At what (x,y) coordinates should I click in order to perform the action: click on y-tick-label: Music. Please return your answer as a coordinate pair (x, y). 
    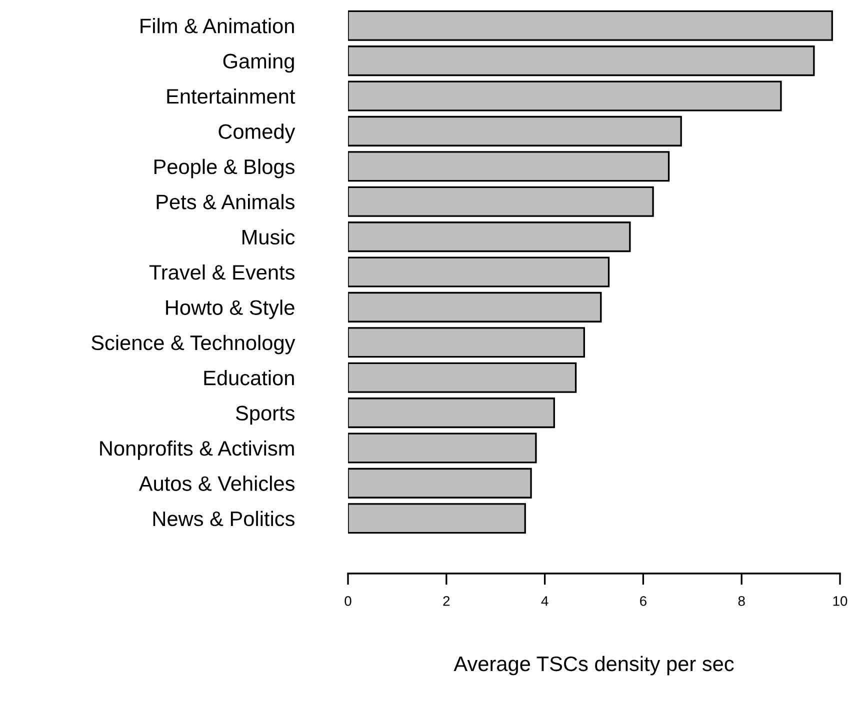
    Looking at the image, I should click on (268, 237).